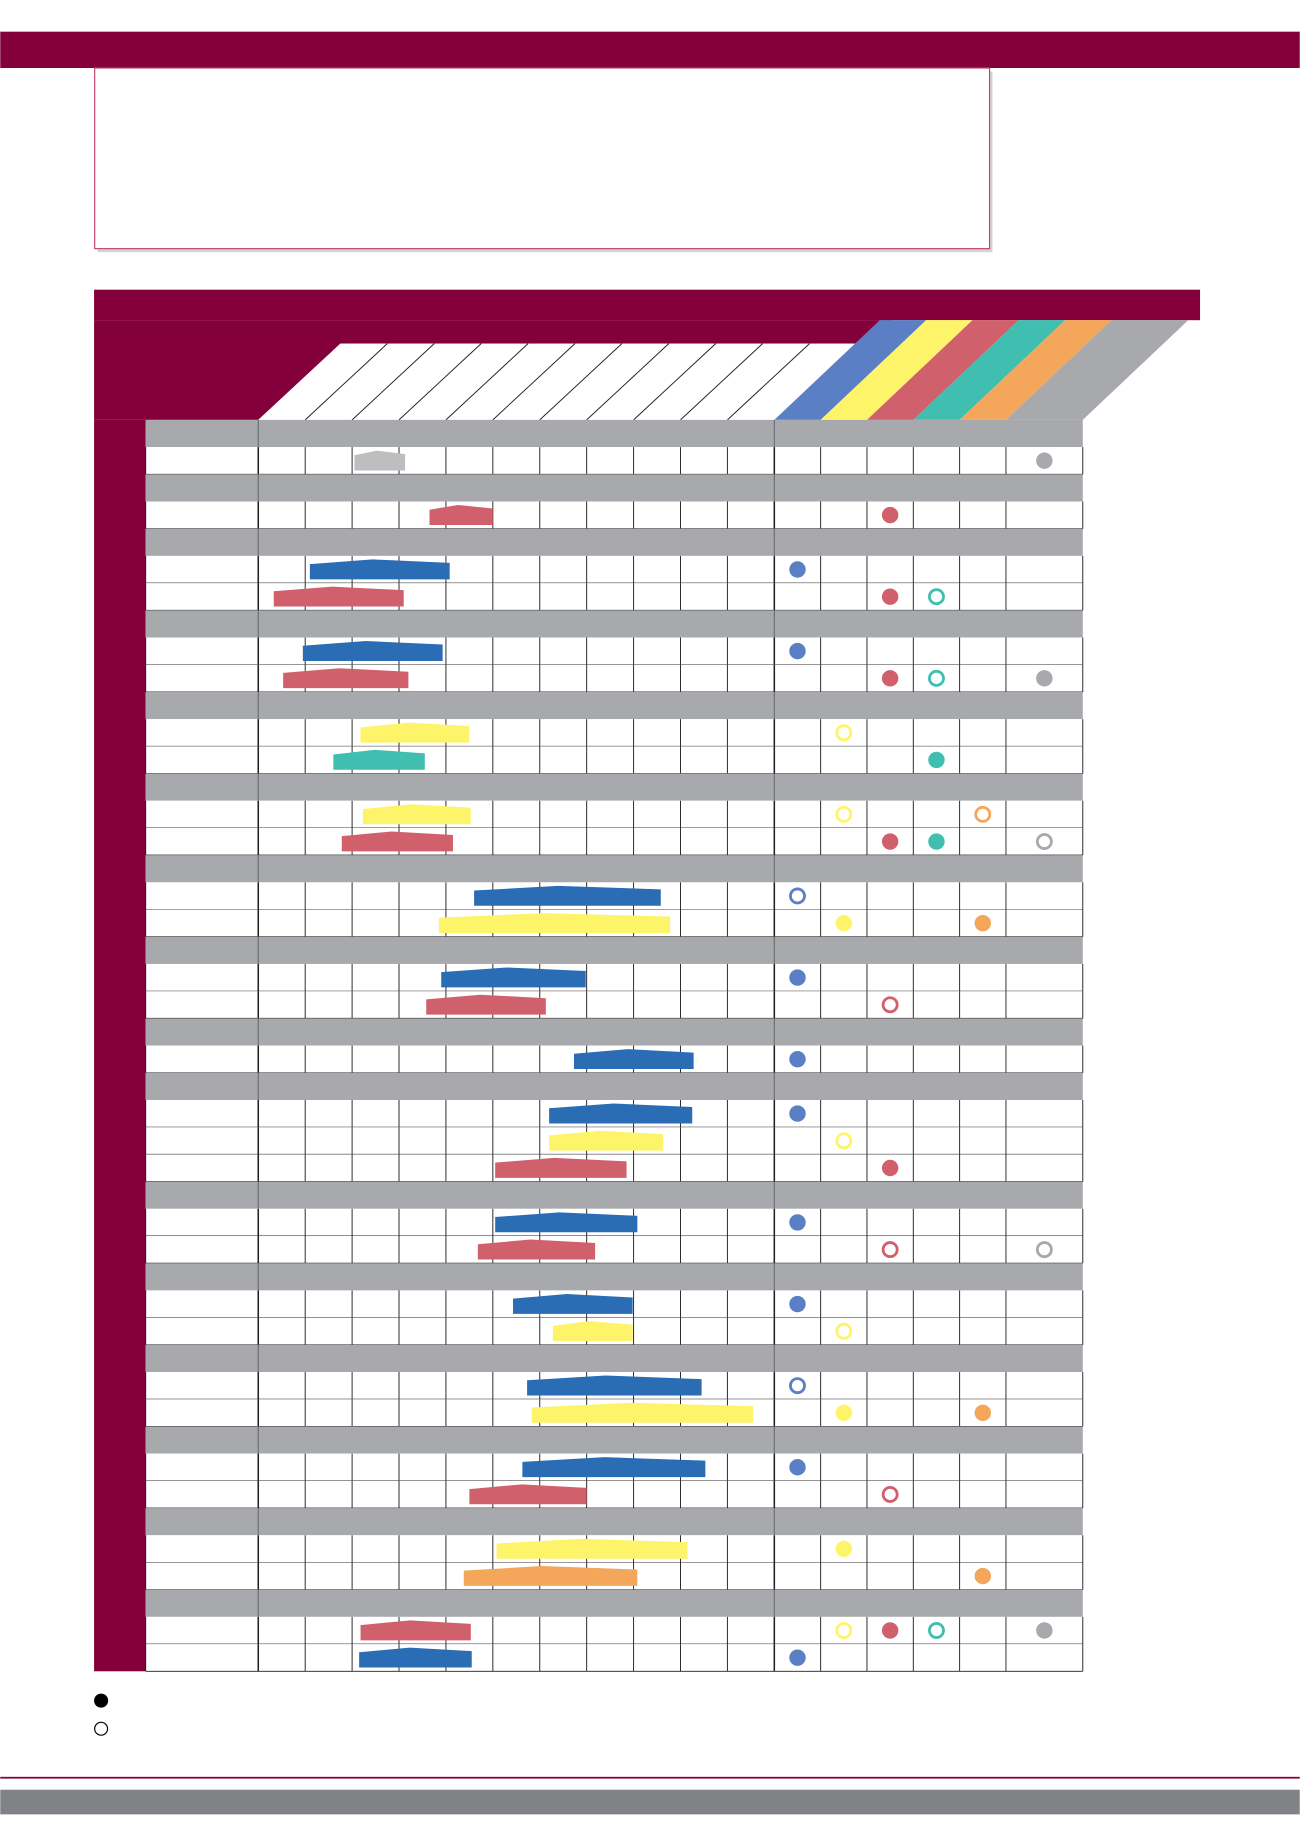 The height and width of the screenshot is (1839, 1300). Describe the element at coordinates (650, 1777) in the screenshot. I see `footer-line` at that location.